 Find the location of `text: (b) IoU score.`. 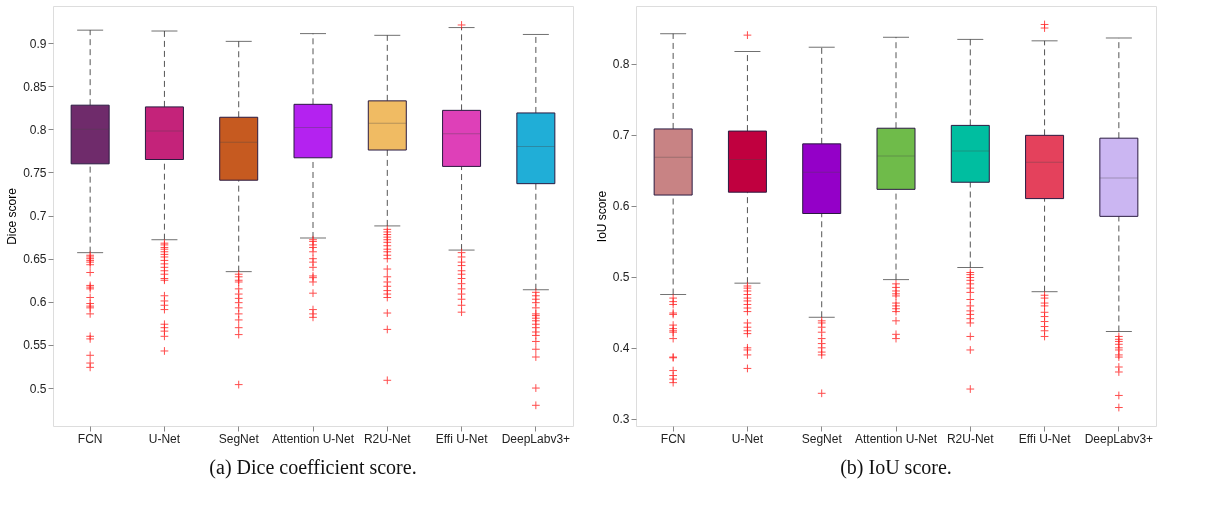

text: (b) IoU score. is located at coordinates (896, 467).